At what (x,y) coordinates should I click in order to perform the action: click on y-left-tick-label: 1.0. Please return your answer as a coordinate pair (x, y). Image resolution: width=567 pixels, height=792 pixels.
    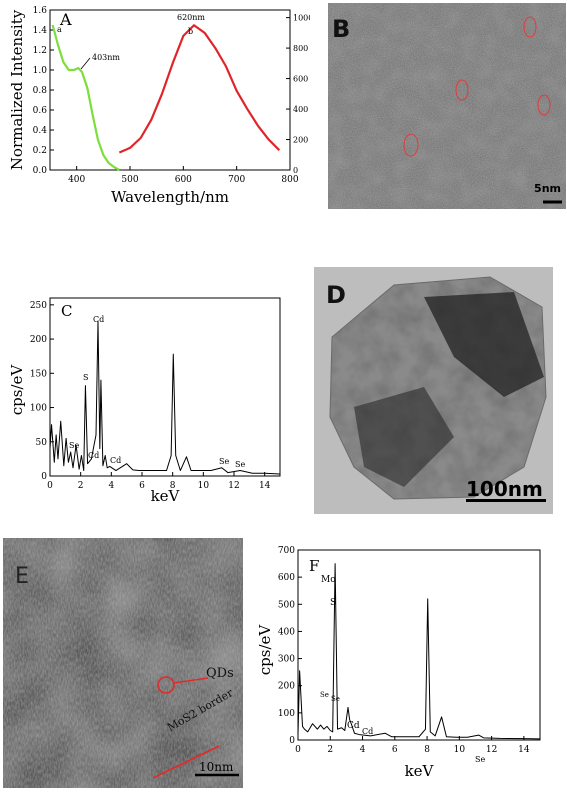
    Looking at the image, I should click on (40, 71).